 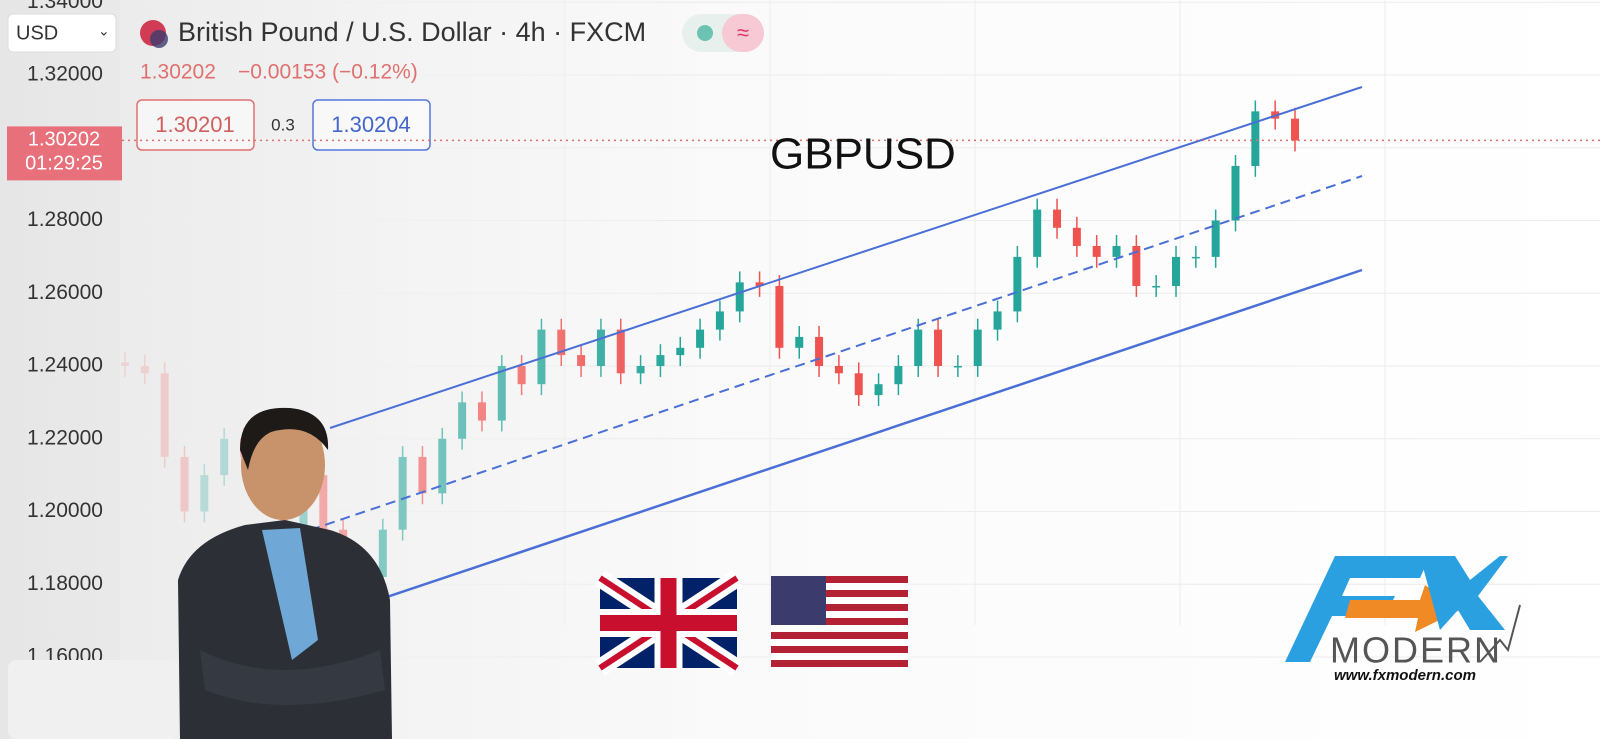 I want to click on symbol-select-text: USD, so click(x=37, y=33).